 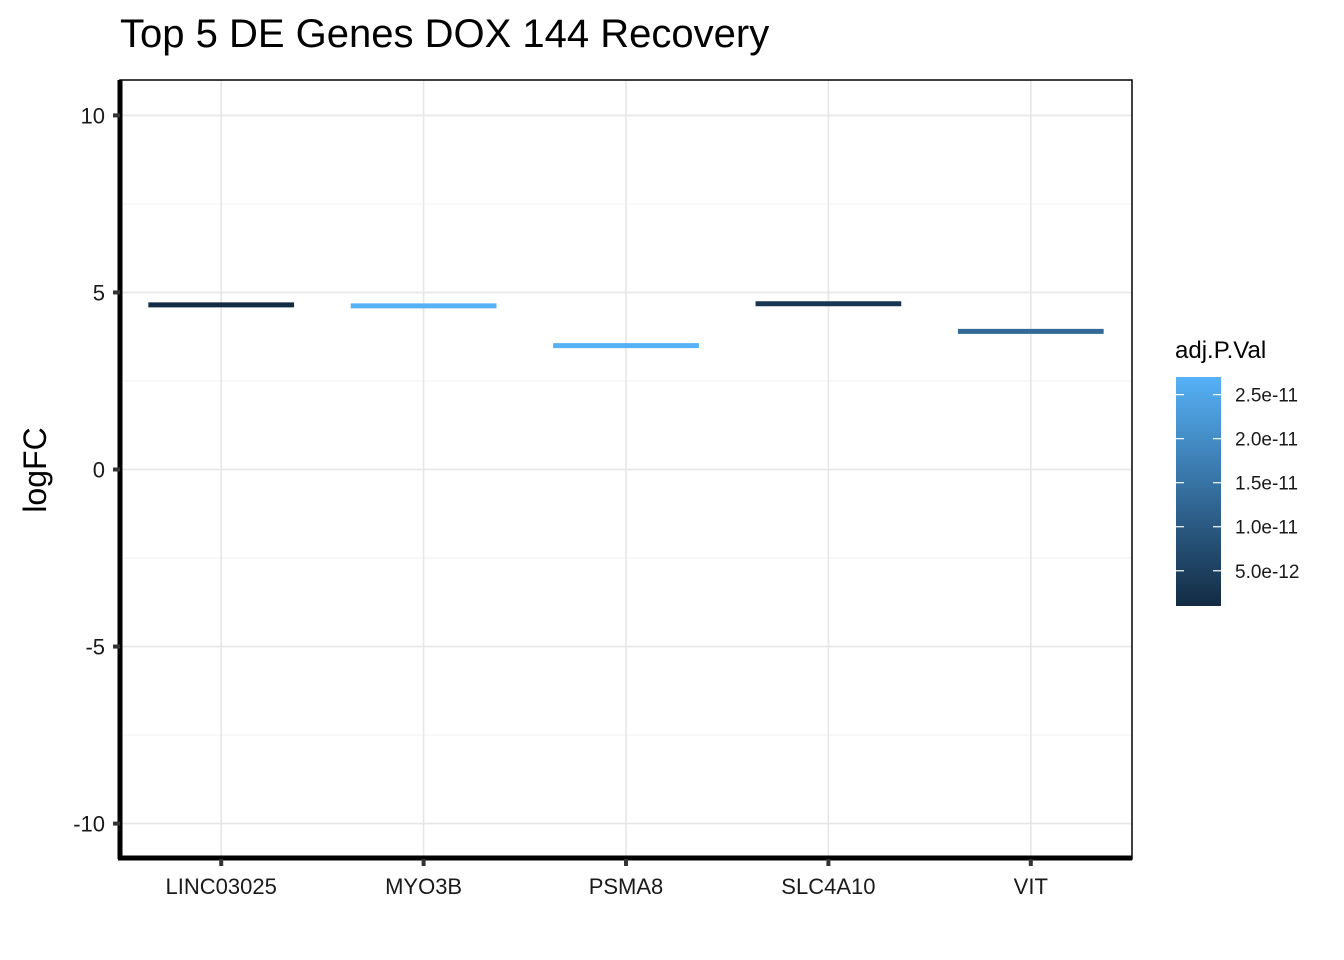 I want to click on y-tick-label: -5, so click(x=95, y=647).